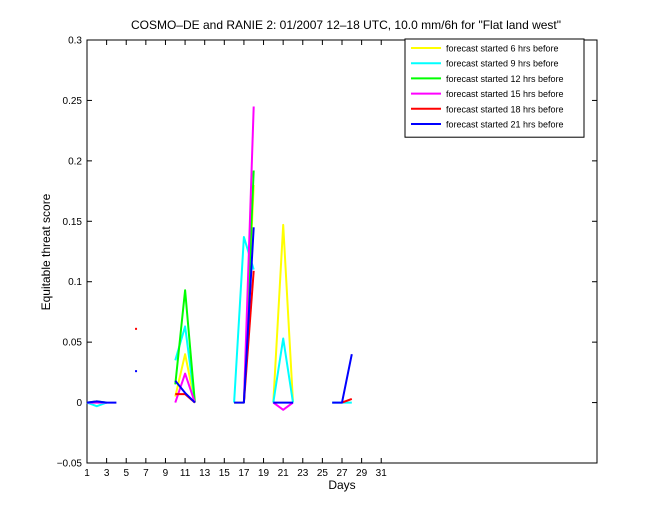  I want to click on x-tick-label: 31, so click(382, 473).